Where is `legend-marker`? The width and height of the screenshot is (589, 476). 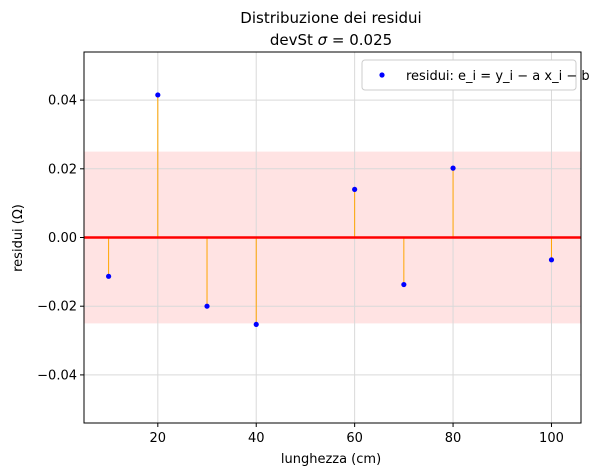 legend-marker is located at coordinates (382, 75).